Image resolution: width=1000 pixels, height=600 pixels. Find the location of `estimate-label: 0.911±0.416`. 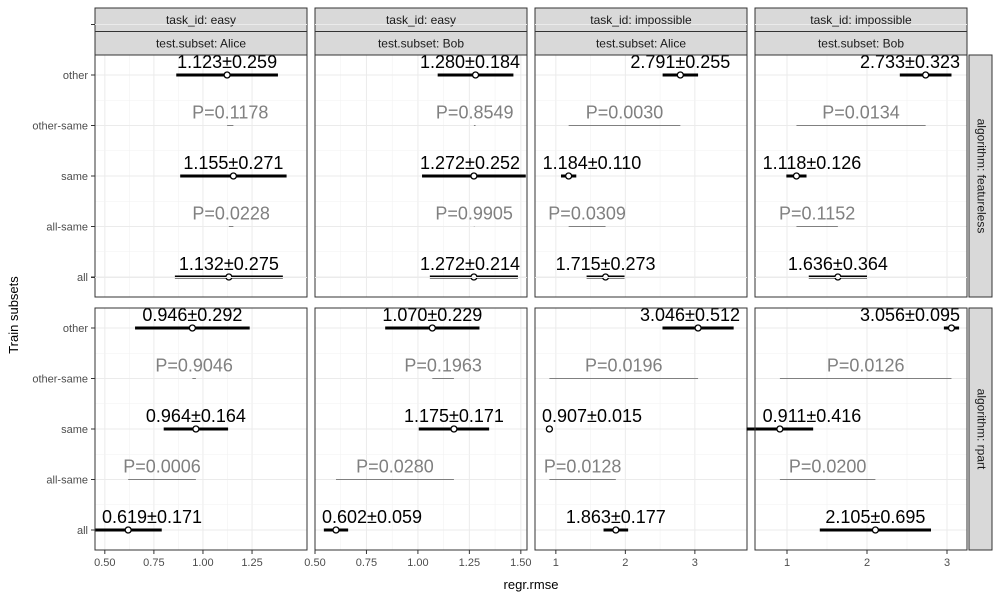

estimate-label: 0.911±0.416 is located at coordinates (812, 416).